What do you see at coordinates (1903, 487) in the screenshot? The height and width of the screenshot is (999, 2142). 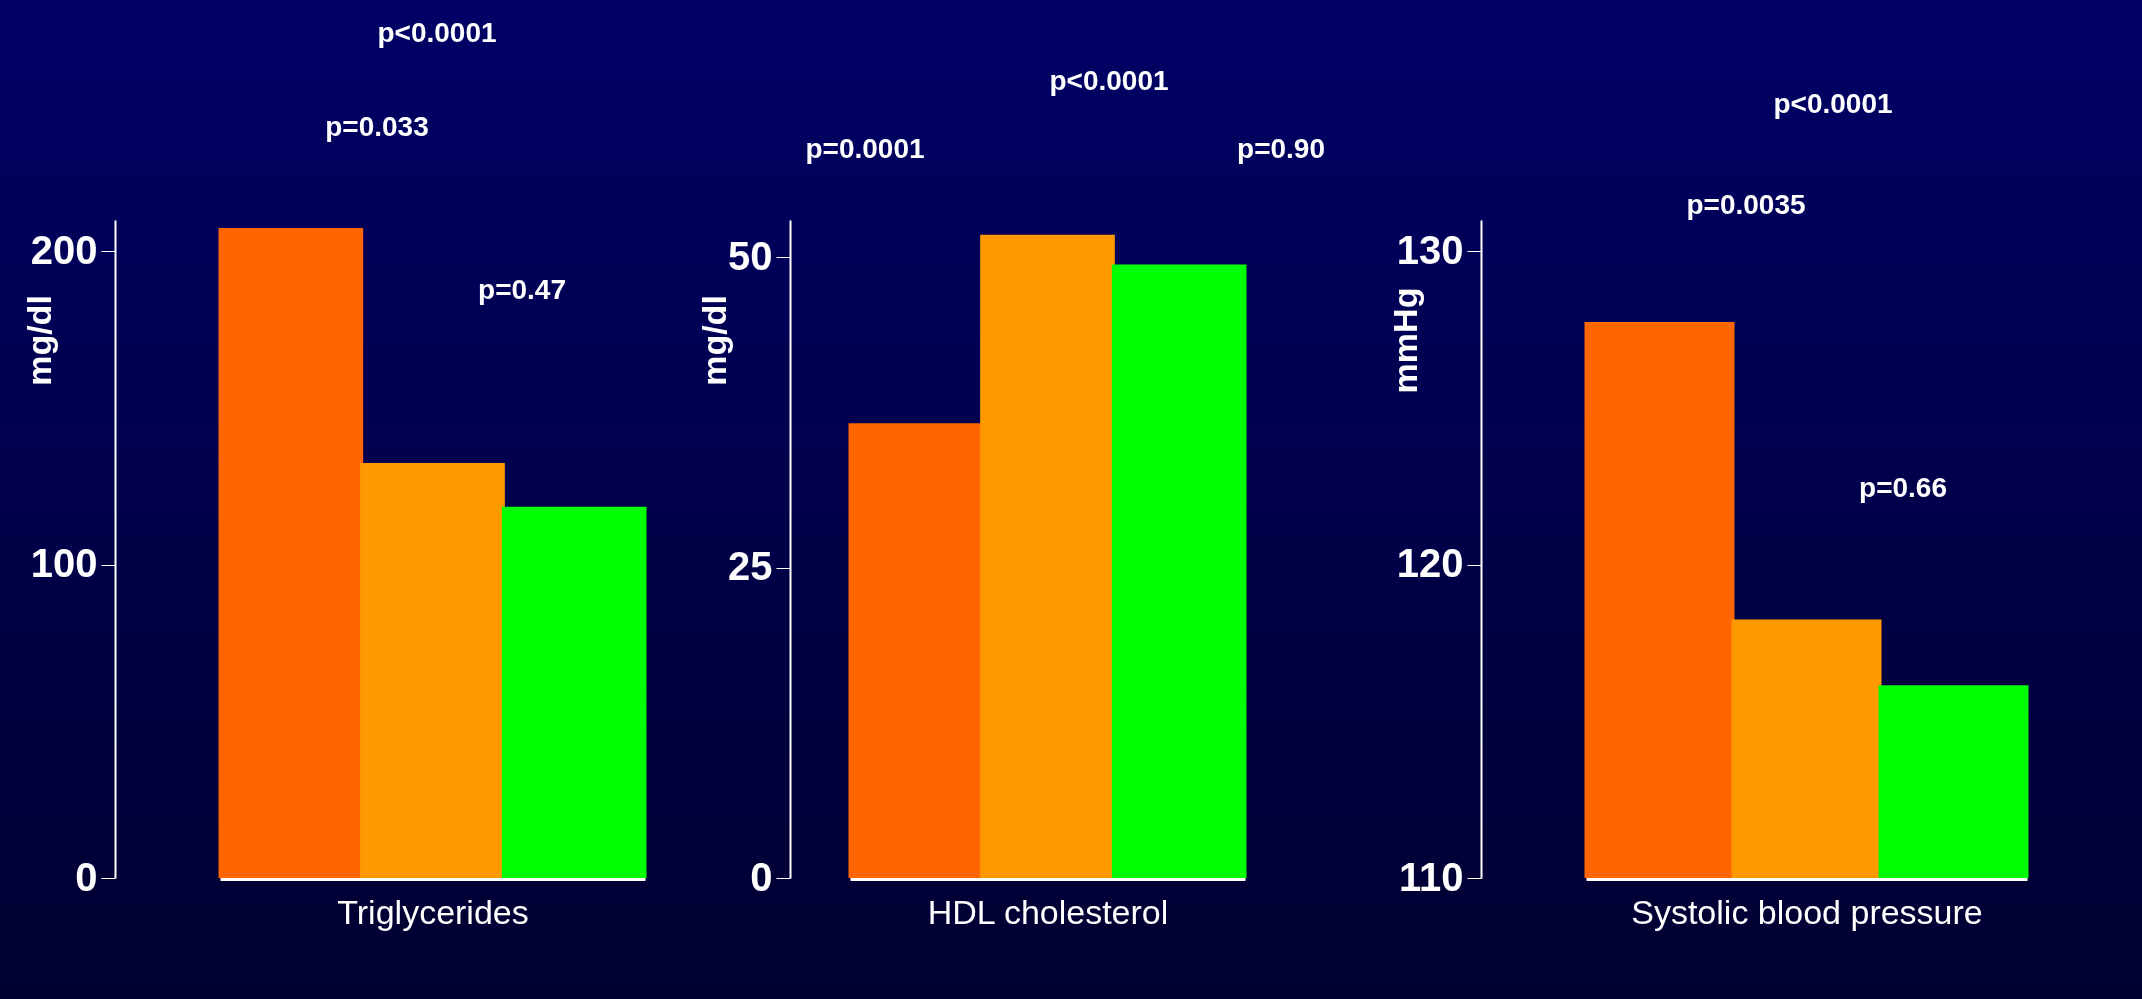 I see `annotation: p=0.66` at bounding box center [1903, 487].